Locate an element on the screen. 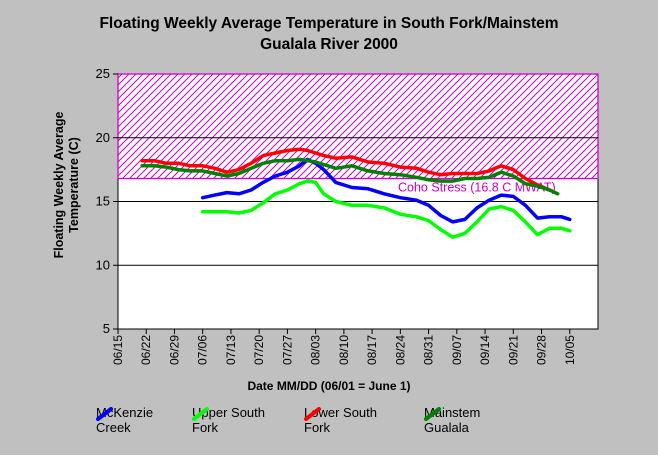 This screenshot has width=658, height=455. x-tick-label: 07/20 is located at coordinates (259, 350).